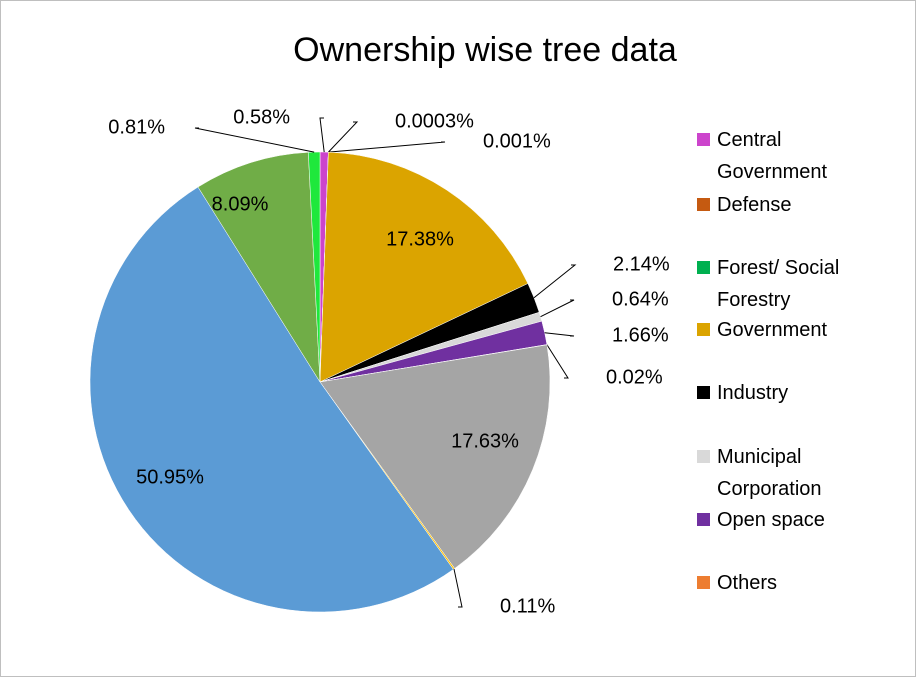  Describe the element at coordinates (434, 121) in the screenshot. I see `data-label: 0.0003%` at that location.